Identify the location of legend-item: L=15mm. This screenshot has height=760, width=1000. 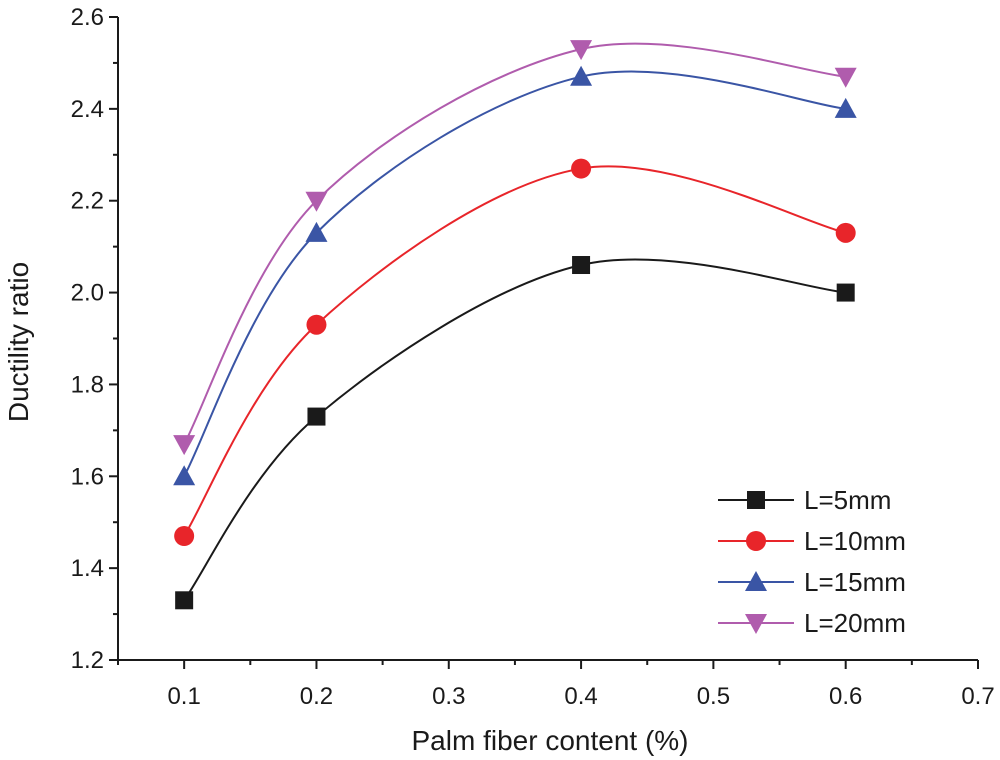
(812, 582).